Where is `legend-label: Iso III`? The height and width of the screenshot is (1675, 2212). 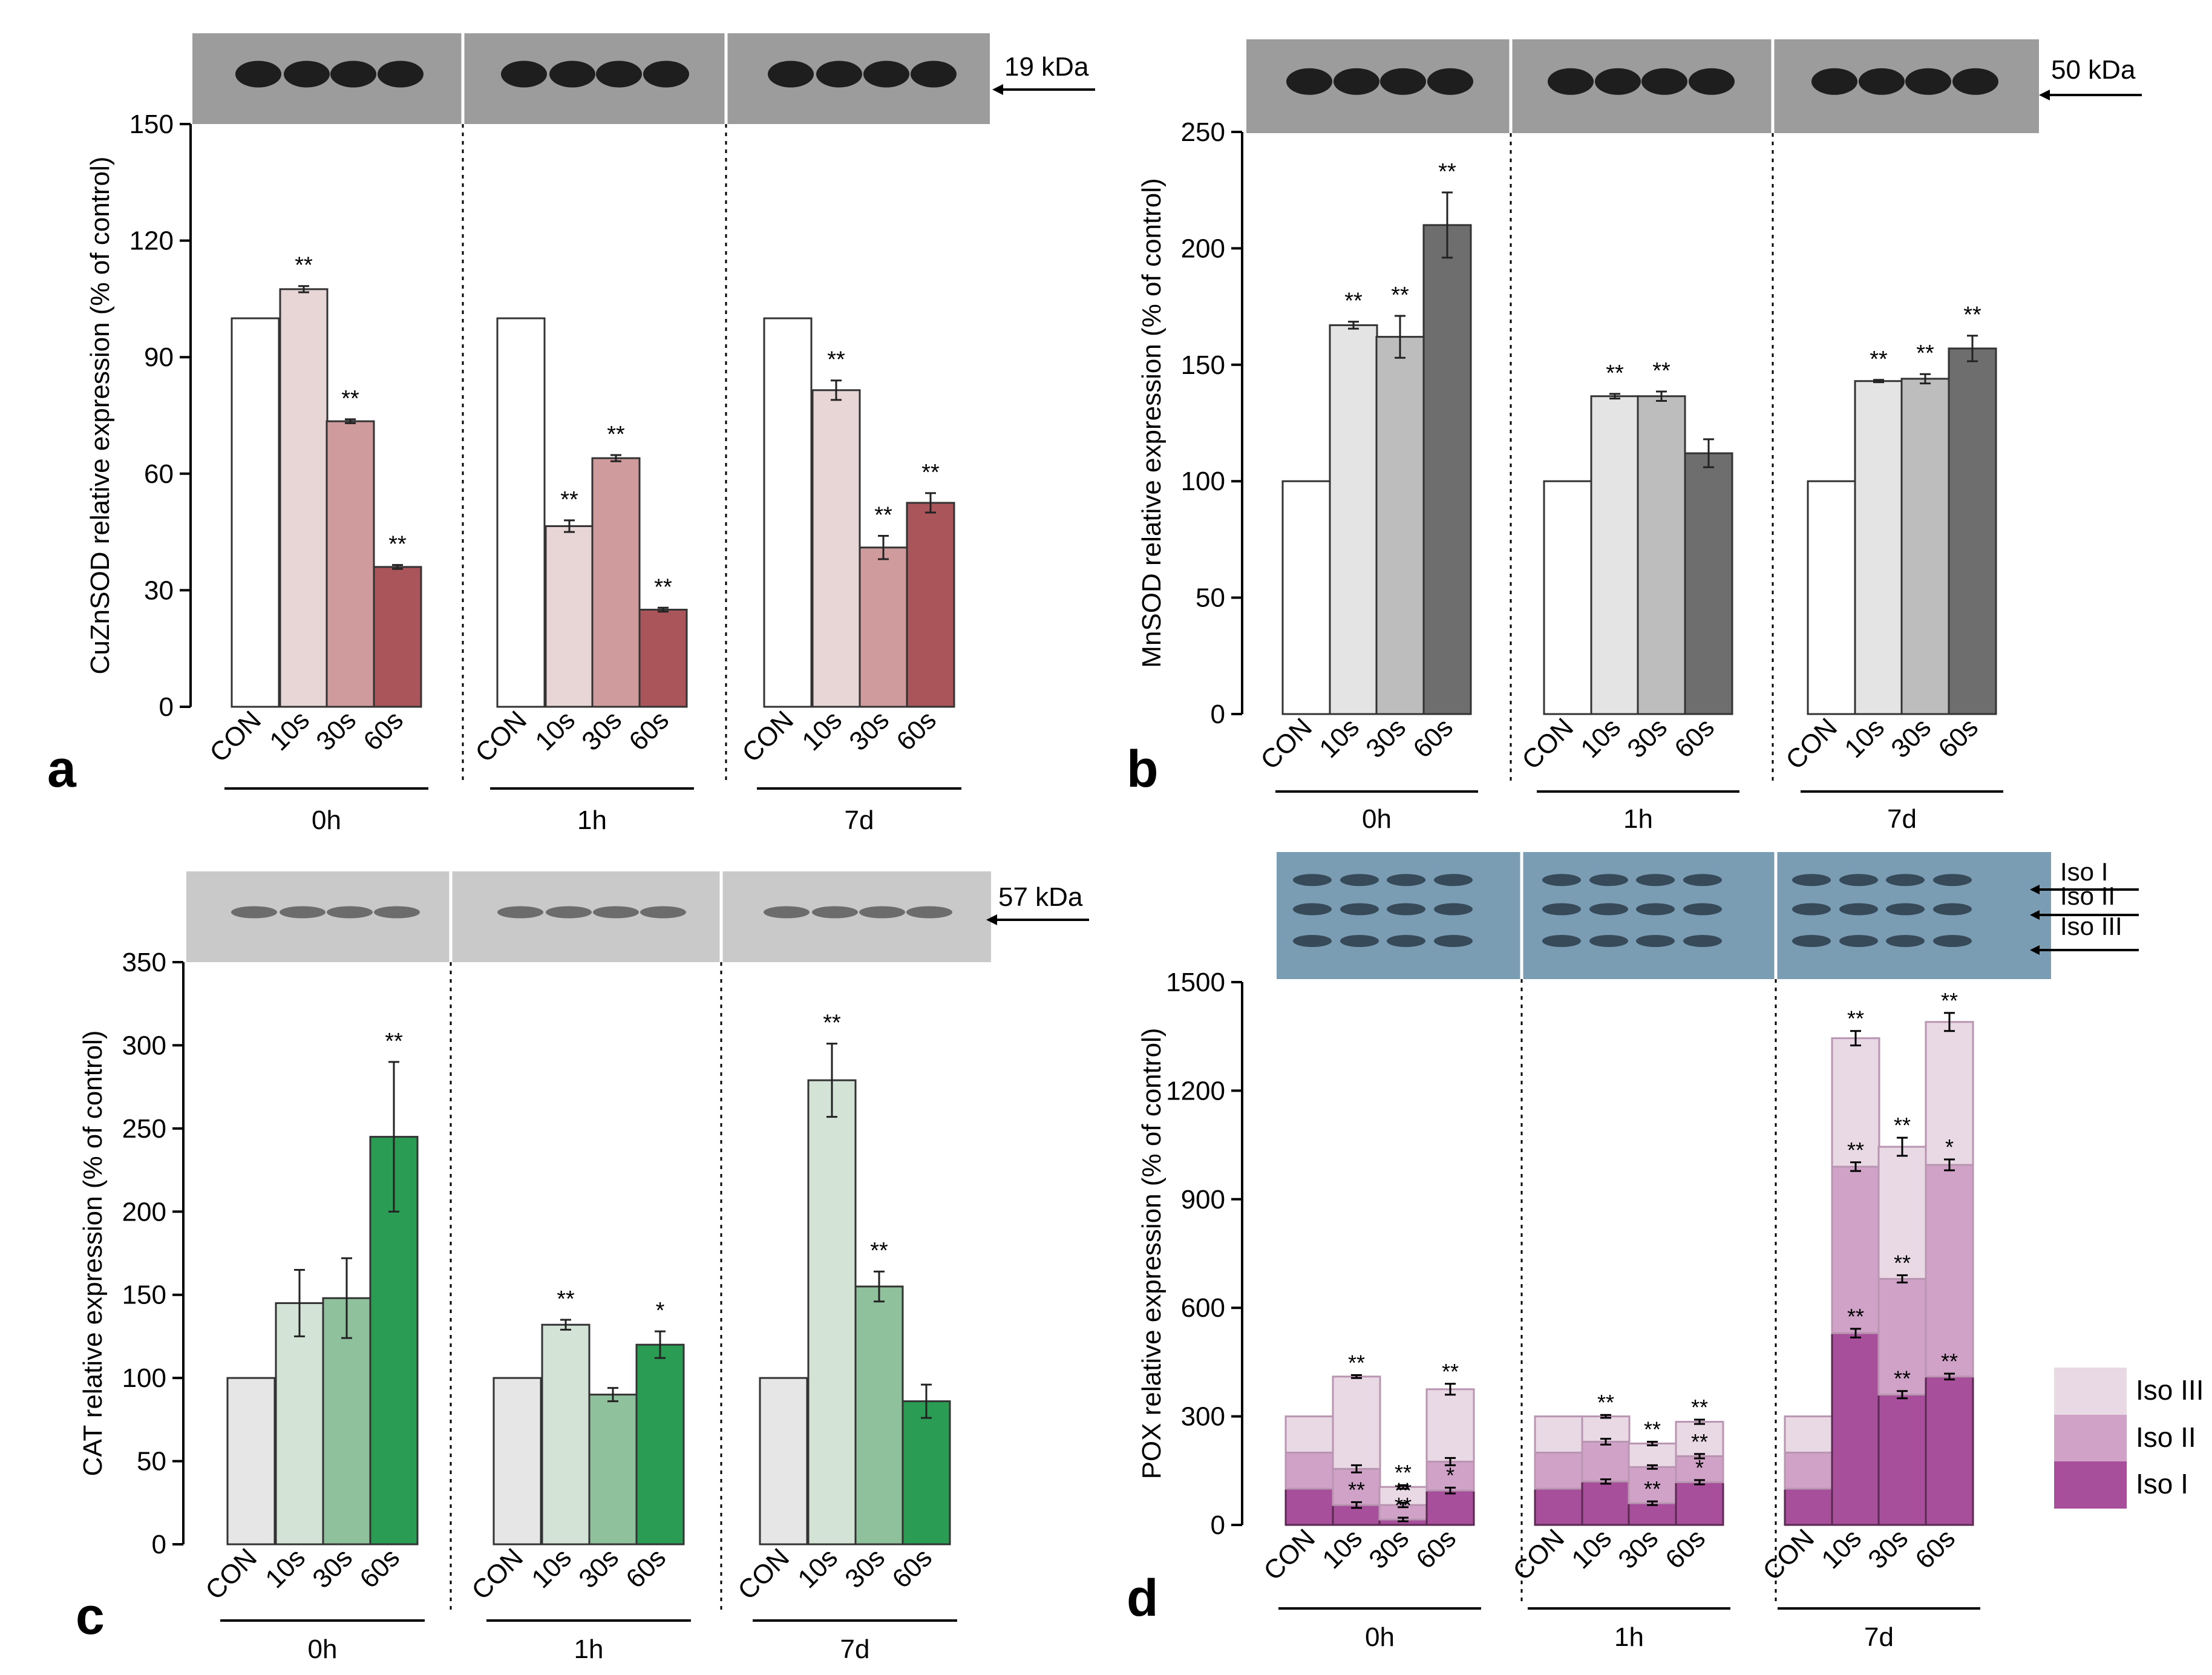 legend-label: Iso III is located at coordinates (2170, 1390).